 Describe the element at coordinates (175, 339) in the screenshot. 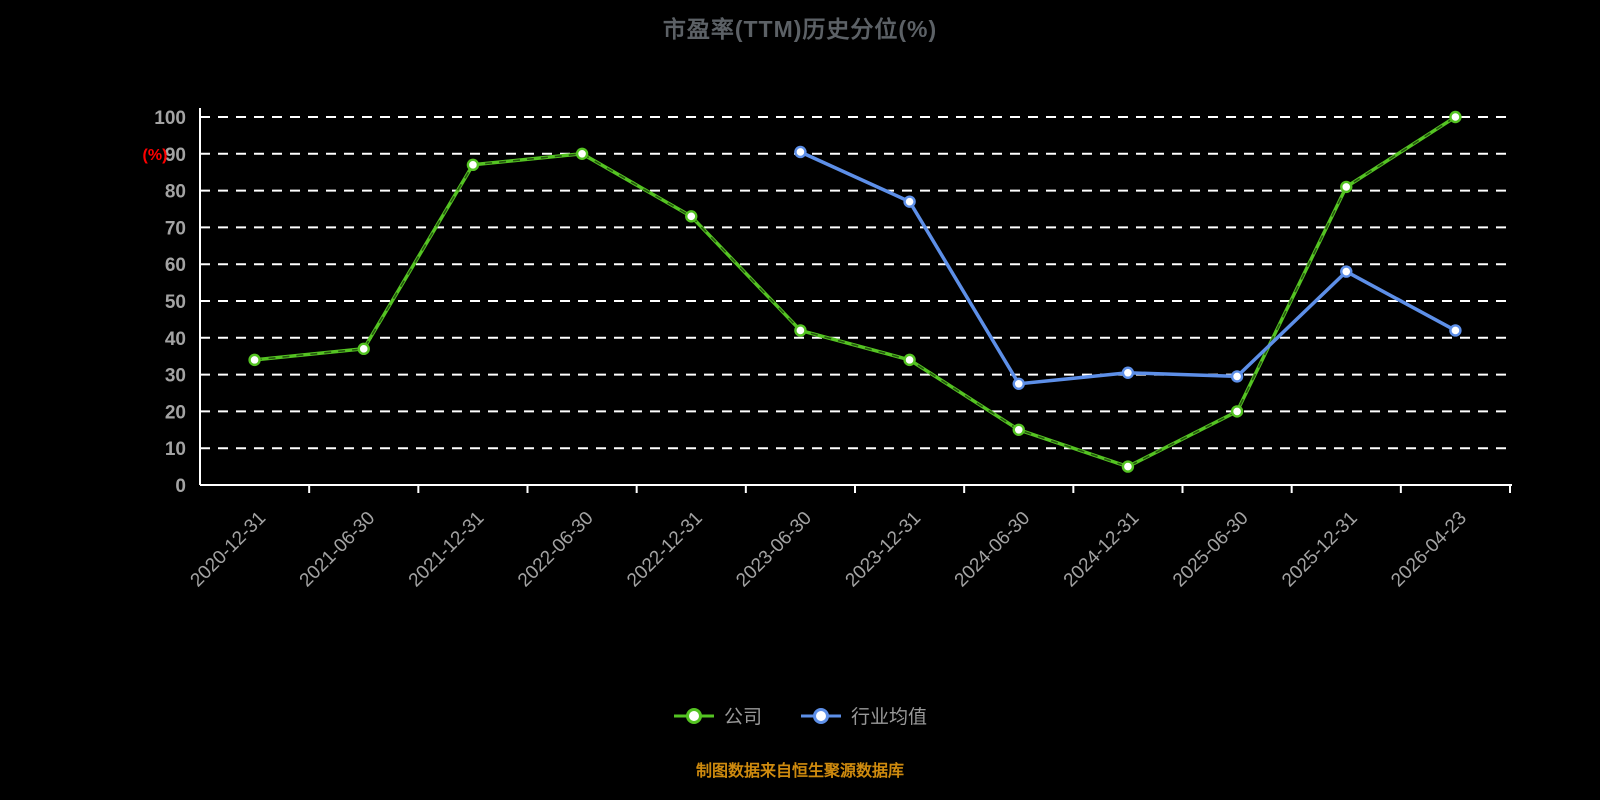

I see `y-tick-label: 40` at that location.